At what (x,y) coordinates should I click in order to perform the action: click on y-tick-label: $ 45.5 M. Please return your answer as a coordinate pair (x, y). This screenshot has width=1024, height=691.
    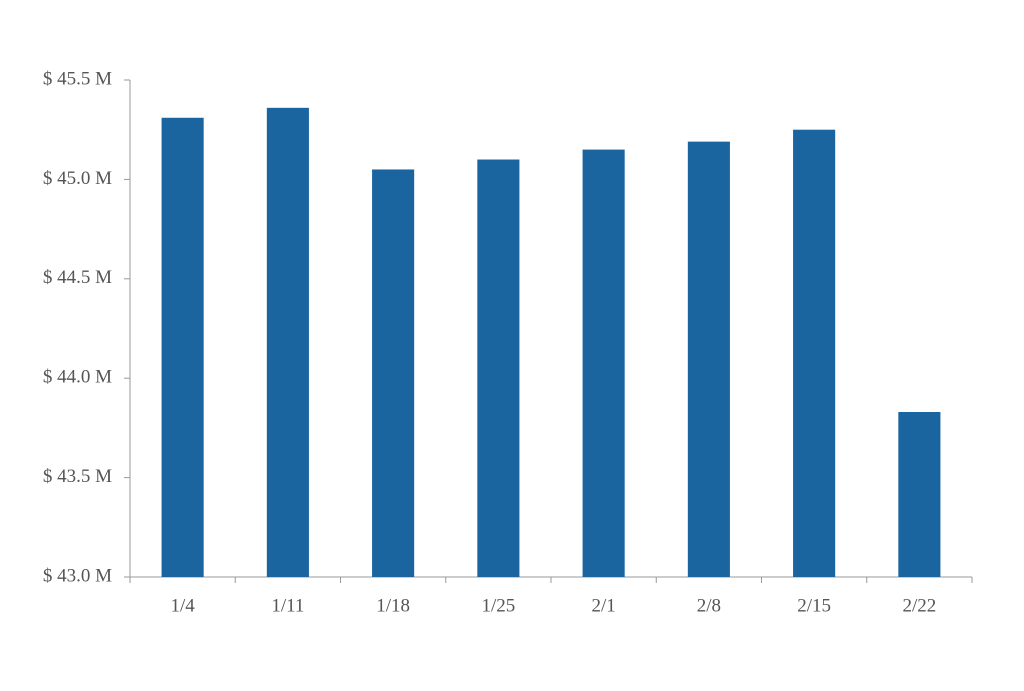
    Looking at the image, I should click on (77, 78).